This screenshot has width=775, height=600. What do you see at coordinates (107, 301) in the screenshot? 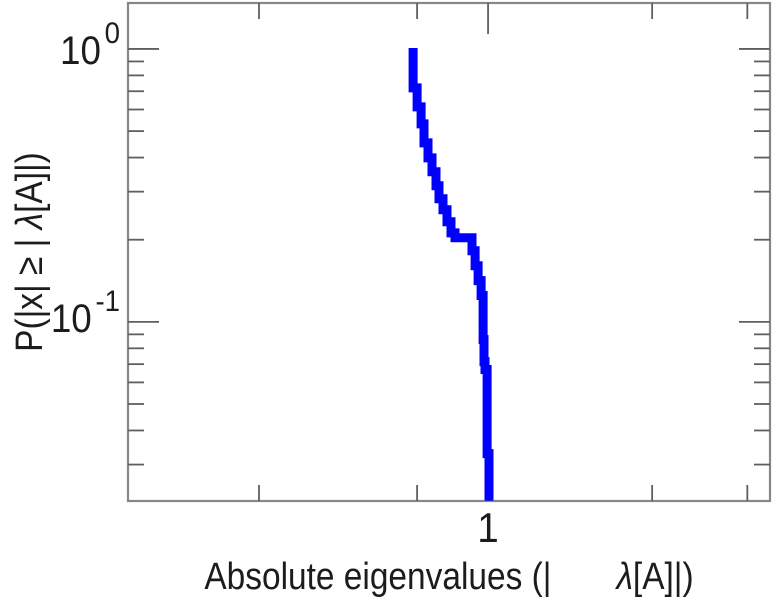
I see `y-tick-1e-1-exponent: -1` at bounding box center [107, 301].